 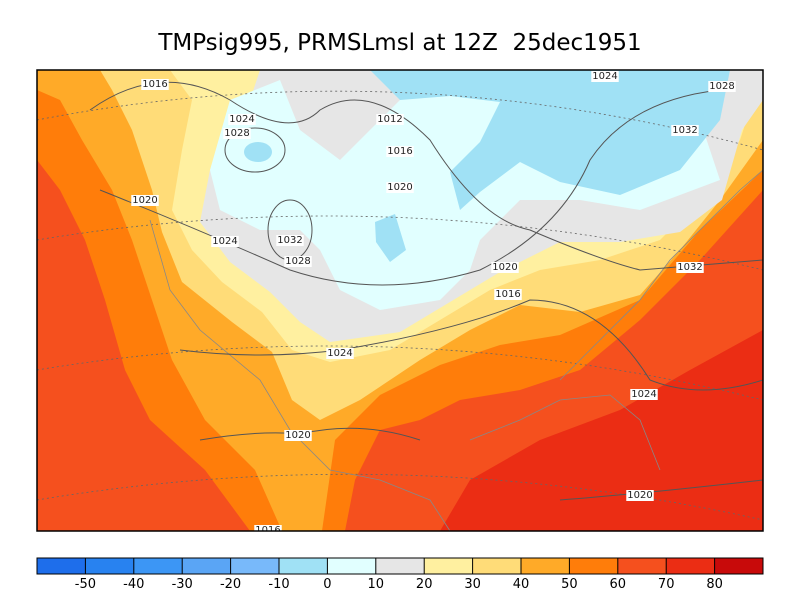 What do you see at coordinates (666, 584) in the screenshot?
I see `colorbar-tick-label: 70` at bounding box center [666, 584].